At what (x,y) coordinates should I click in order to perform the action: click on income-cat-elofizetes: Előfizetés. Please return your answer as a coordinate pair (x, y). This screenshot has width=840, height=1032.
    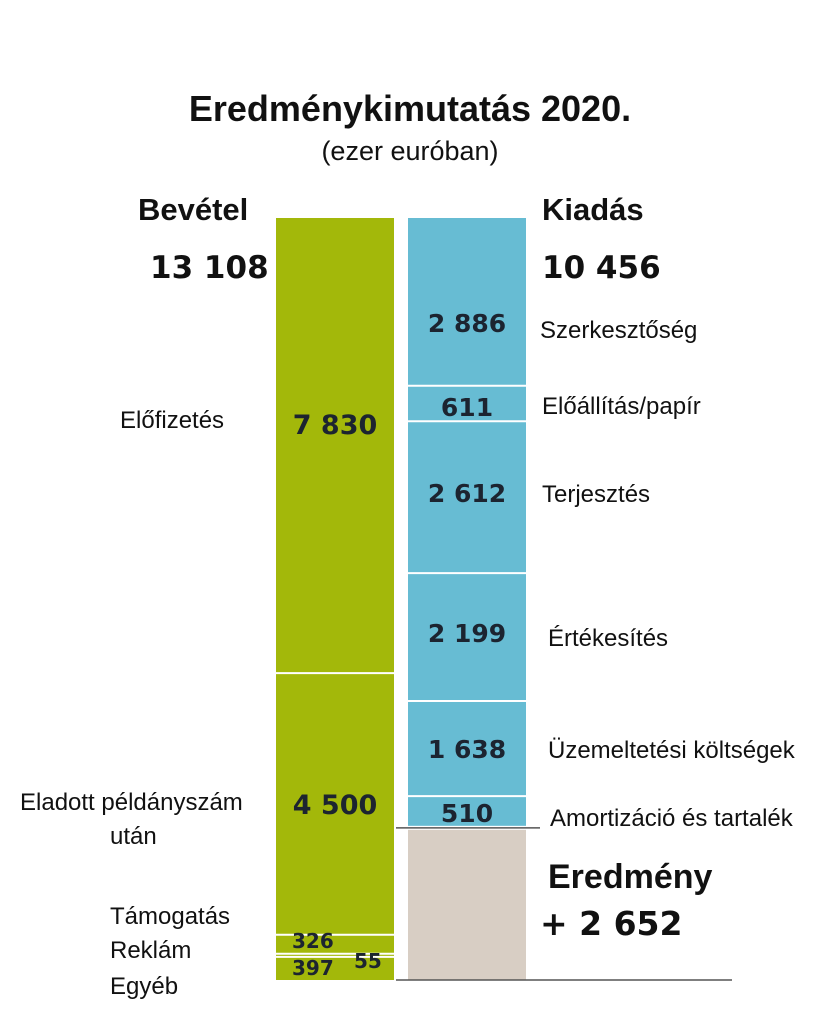
    Looking at the image, I should click on (172, 420).